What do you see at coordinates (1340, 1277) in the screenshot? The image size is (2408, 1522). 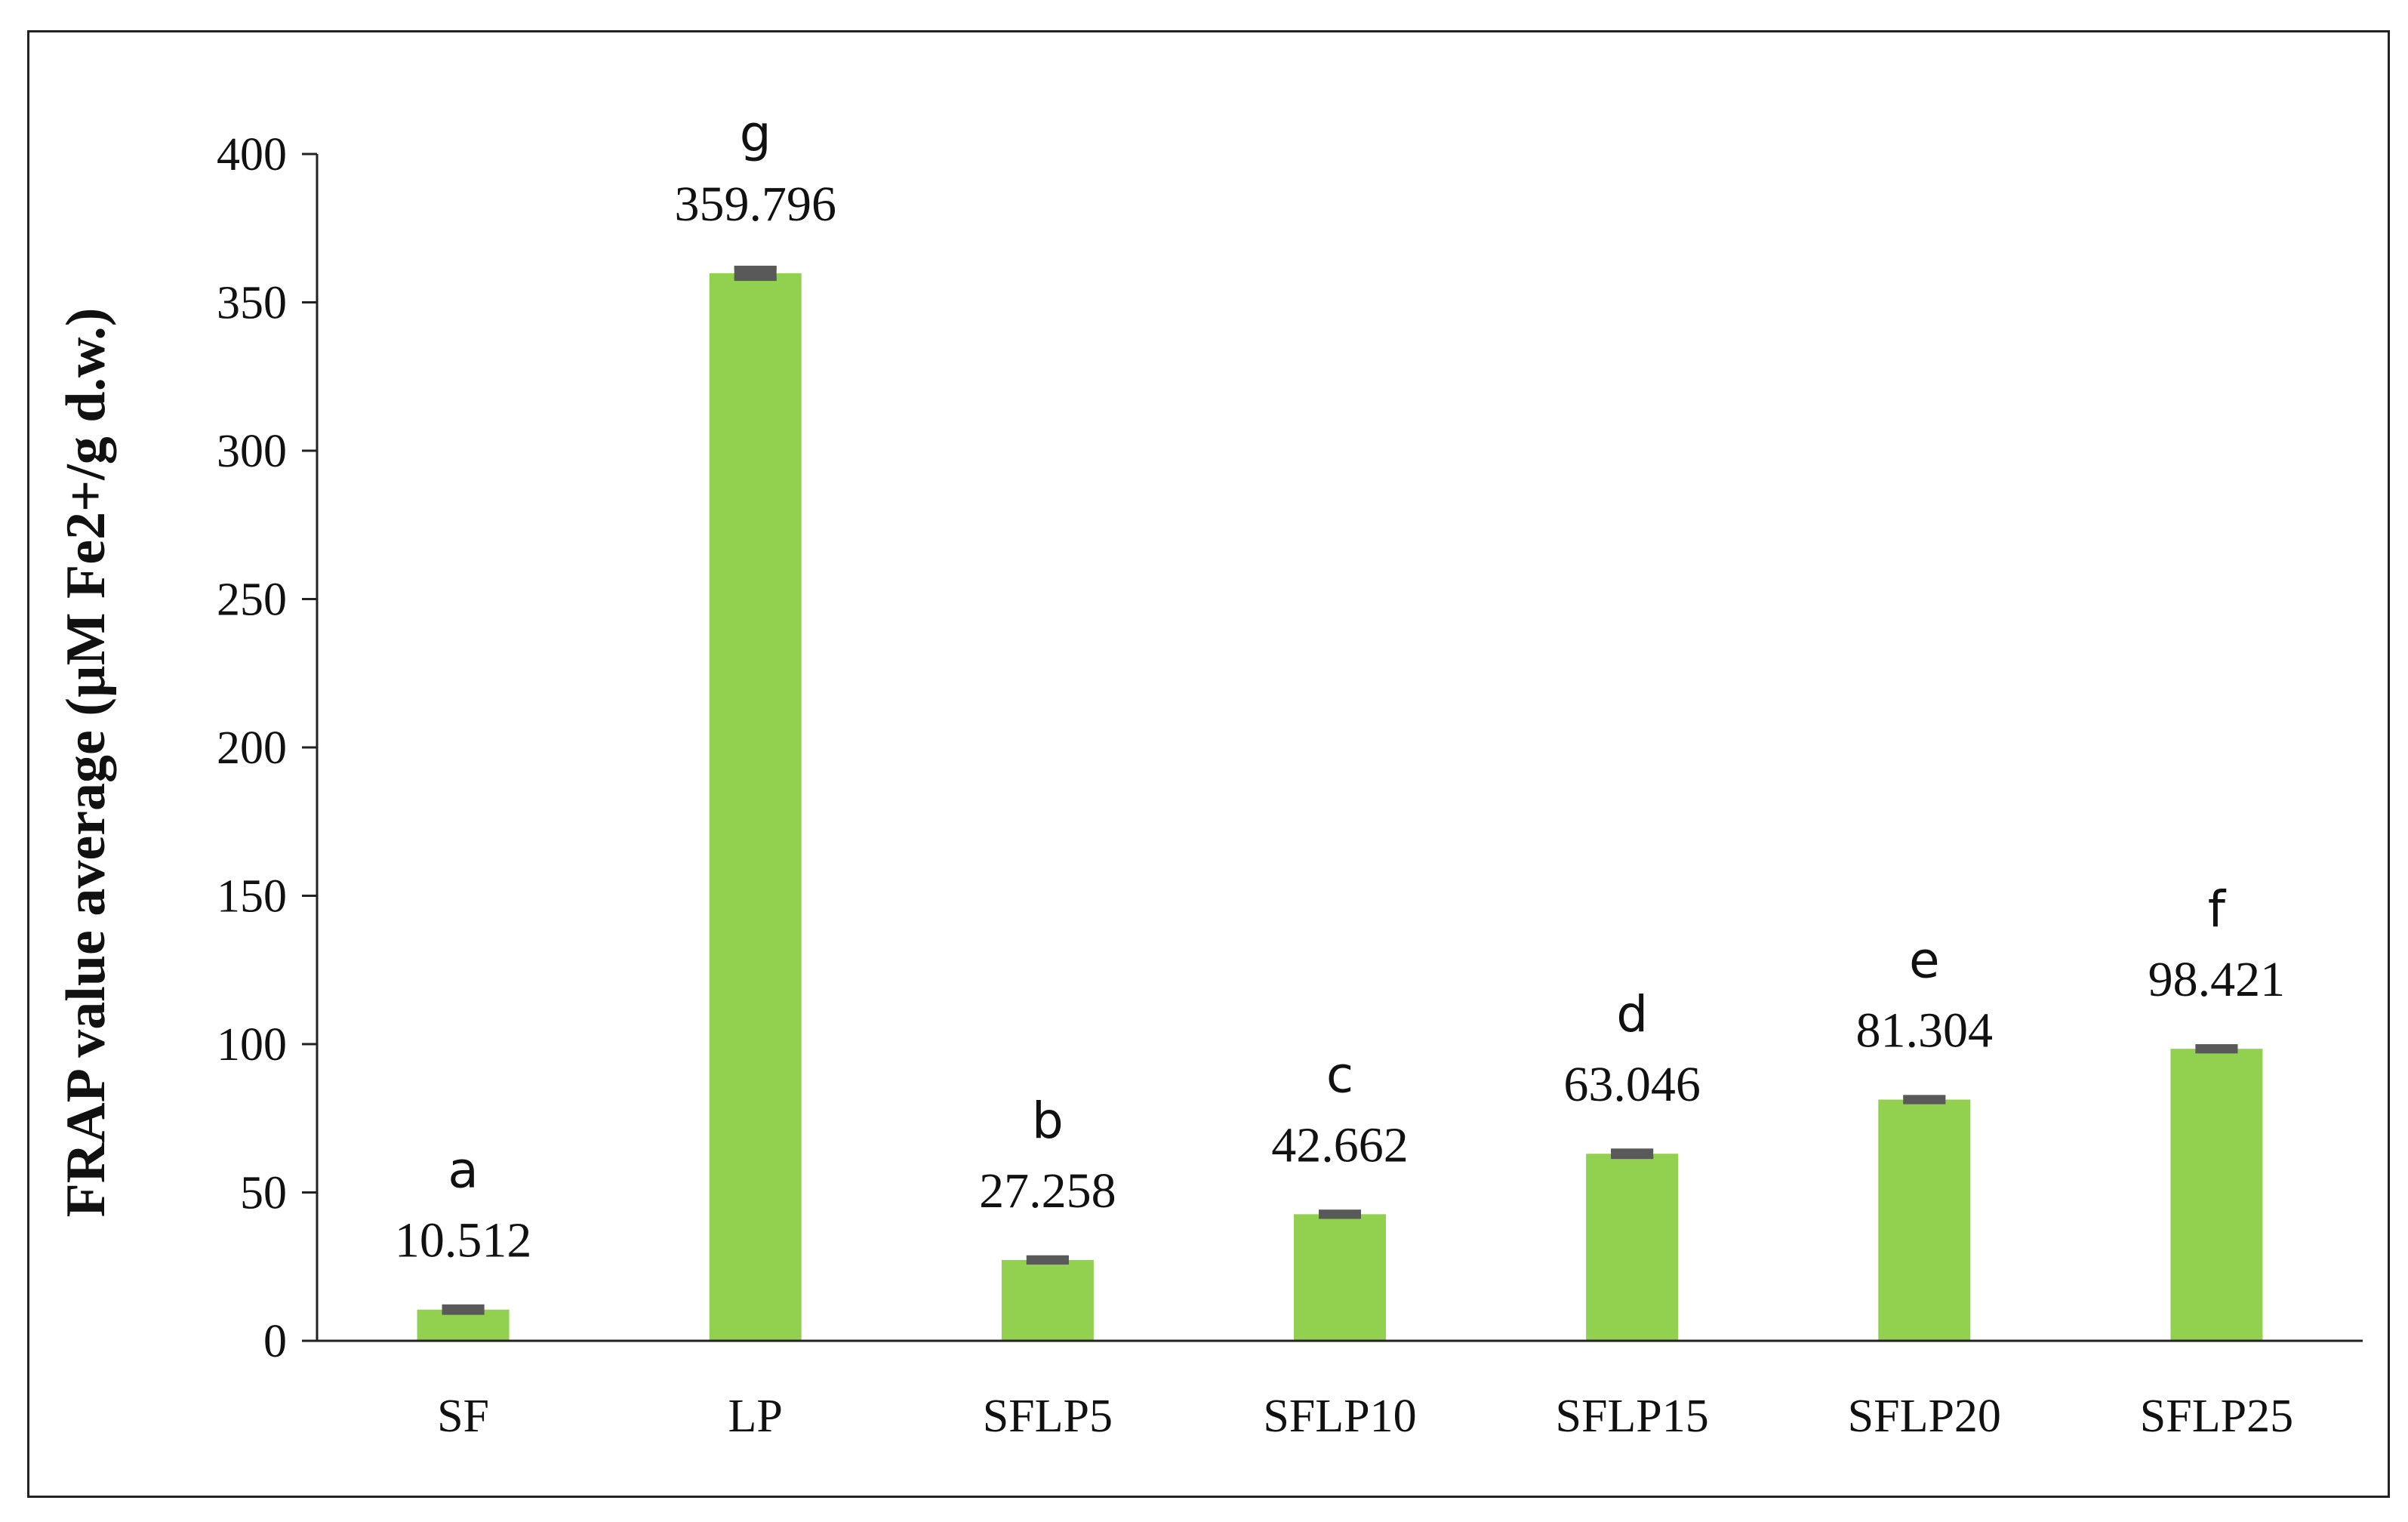 I see `bar-sflp10` at bounding box center [1340, 1277].